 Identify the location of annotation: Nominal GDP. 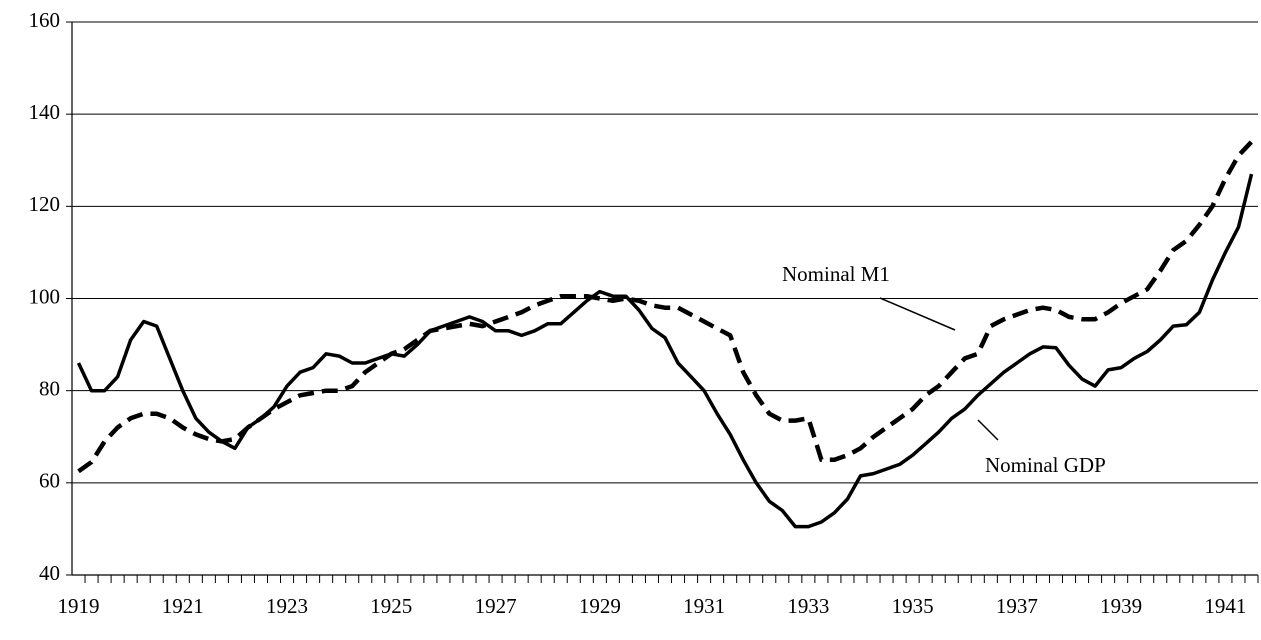
(1045, 465).